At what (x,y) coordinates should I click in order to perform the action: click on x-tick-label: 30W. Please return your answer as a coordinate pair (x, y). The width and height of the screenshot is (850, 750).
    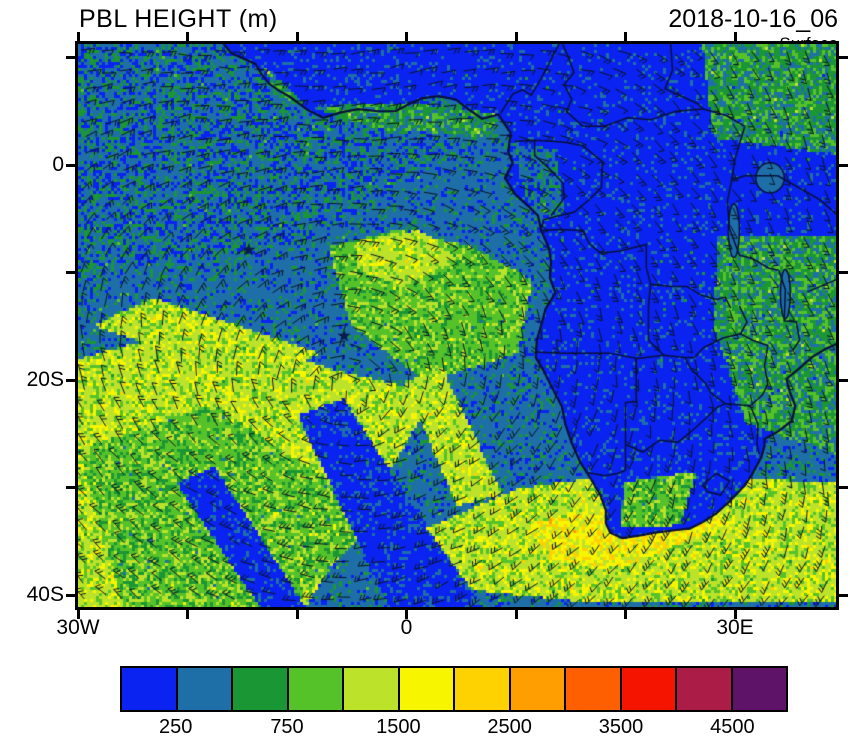
    Looking at the image, I should click on (78, 627).